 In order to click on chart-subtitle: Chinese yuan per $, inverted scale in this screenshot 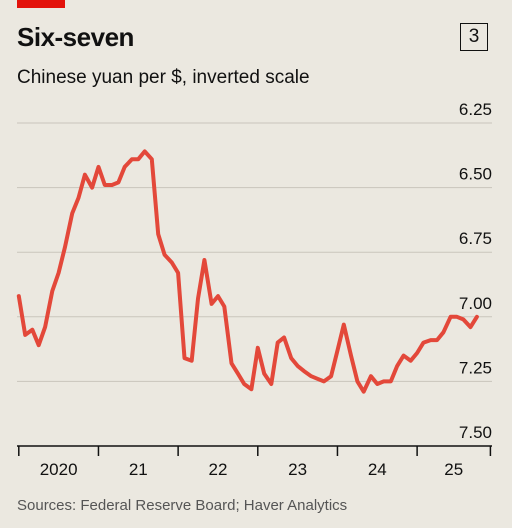, I will do `click(163, 77)`.